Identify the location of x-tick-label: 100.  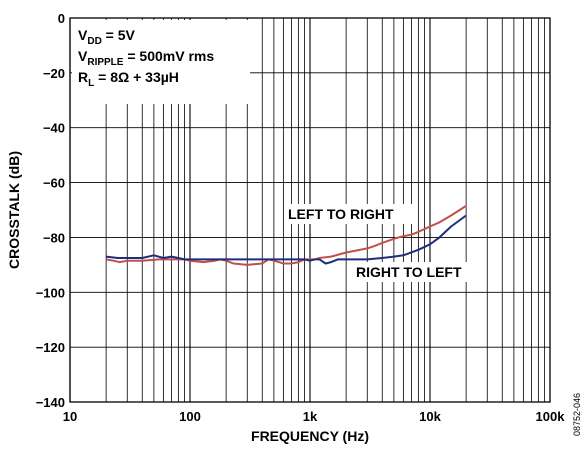
(190, 416).